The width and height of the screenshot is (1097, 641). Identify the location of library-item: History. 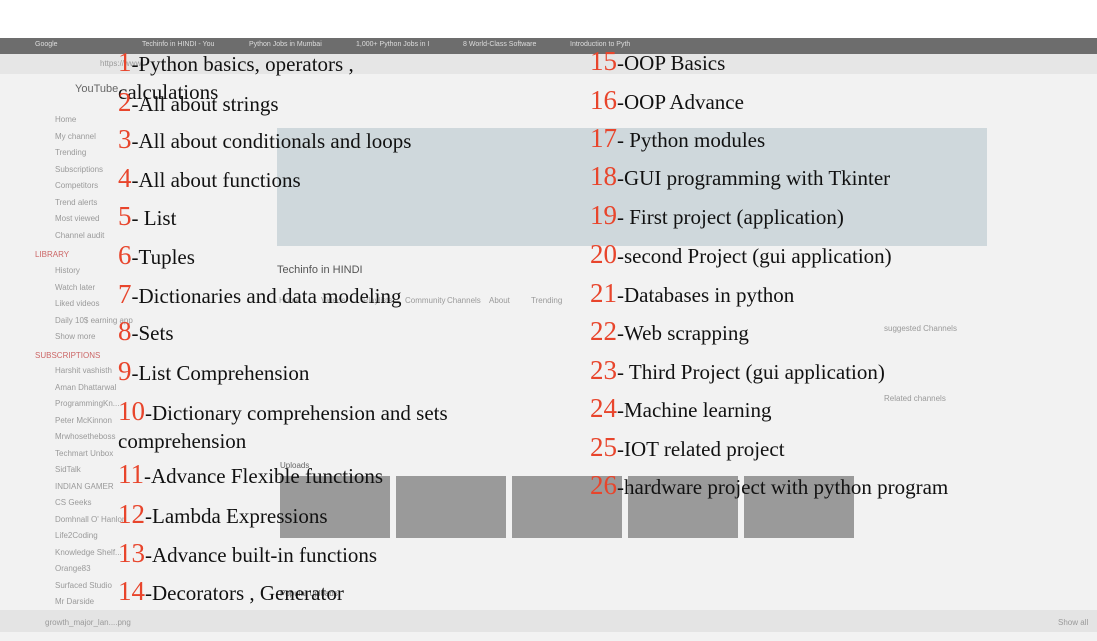
(67, 270).